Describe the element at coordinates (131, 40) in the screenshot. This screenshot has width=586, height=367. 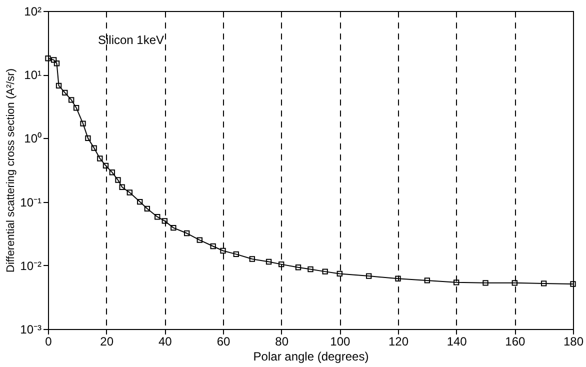
I see `annotation: Silicon 1keV` at that location.